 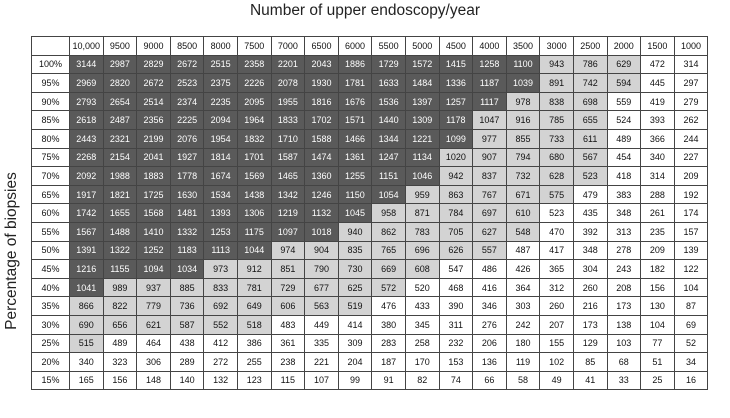 I want to click on value-cell: 1150, so click(x=355, y=194).